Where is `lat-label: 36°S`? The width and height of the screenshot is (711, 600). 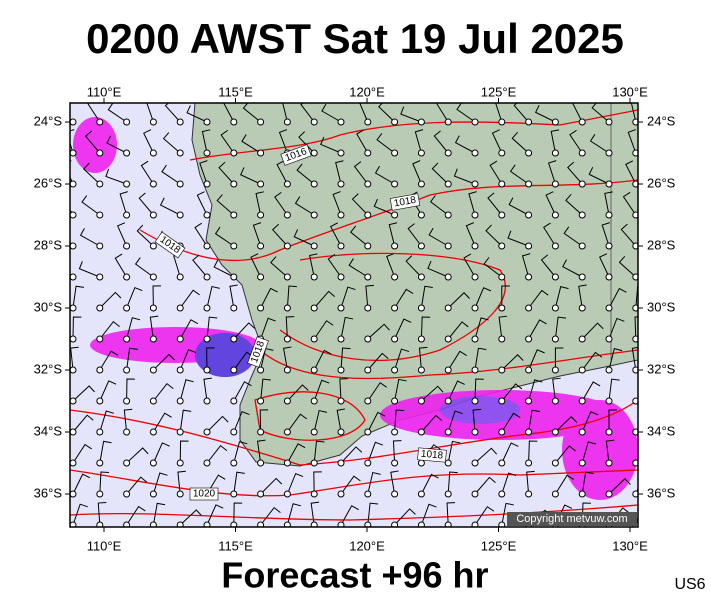
lat-label: 36°S is located at coordinates (48, 492).